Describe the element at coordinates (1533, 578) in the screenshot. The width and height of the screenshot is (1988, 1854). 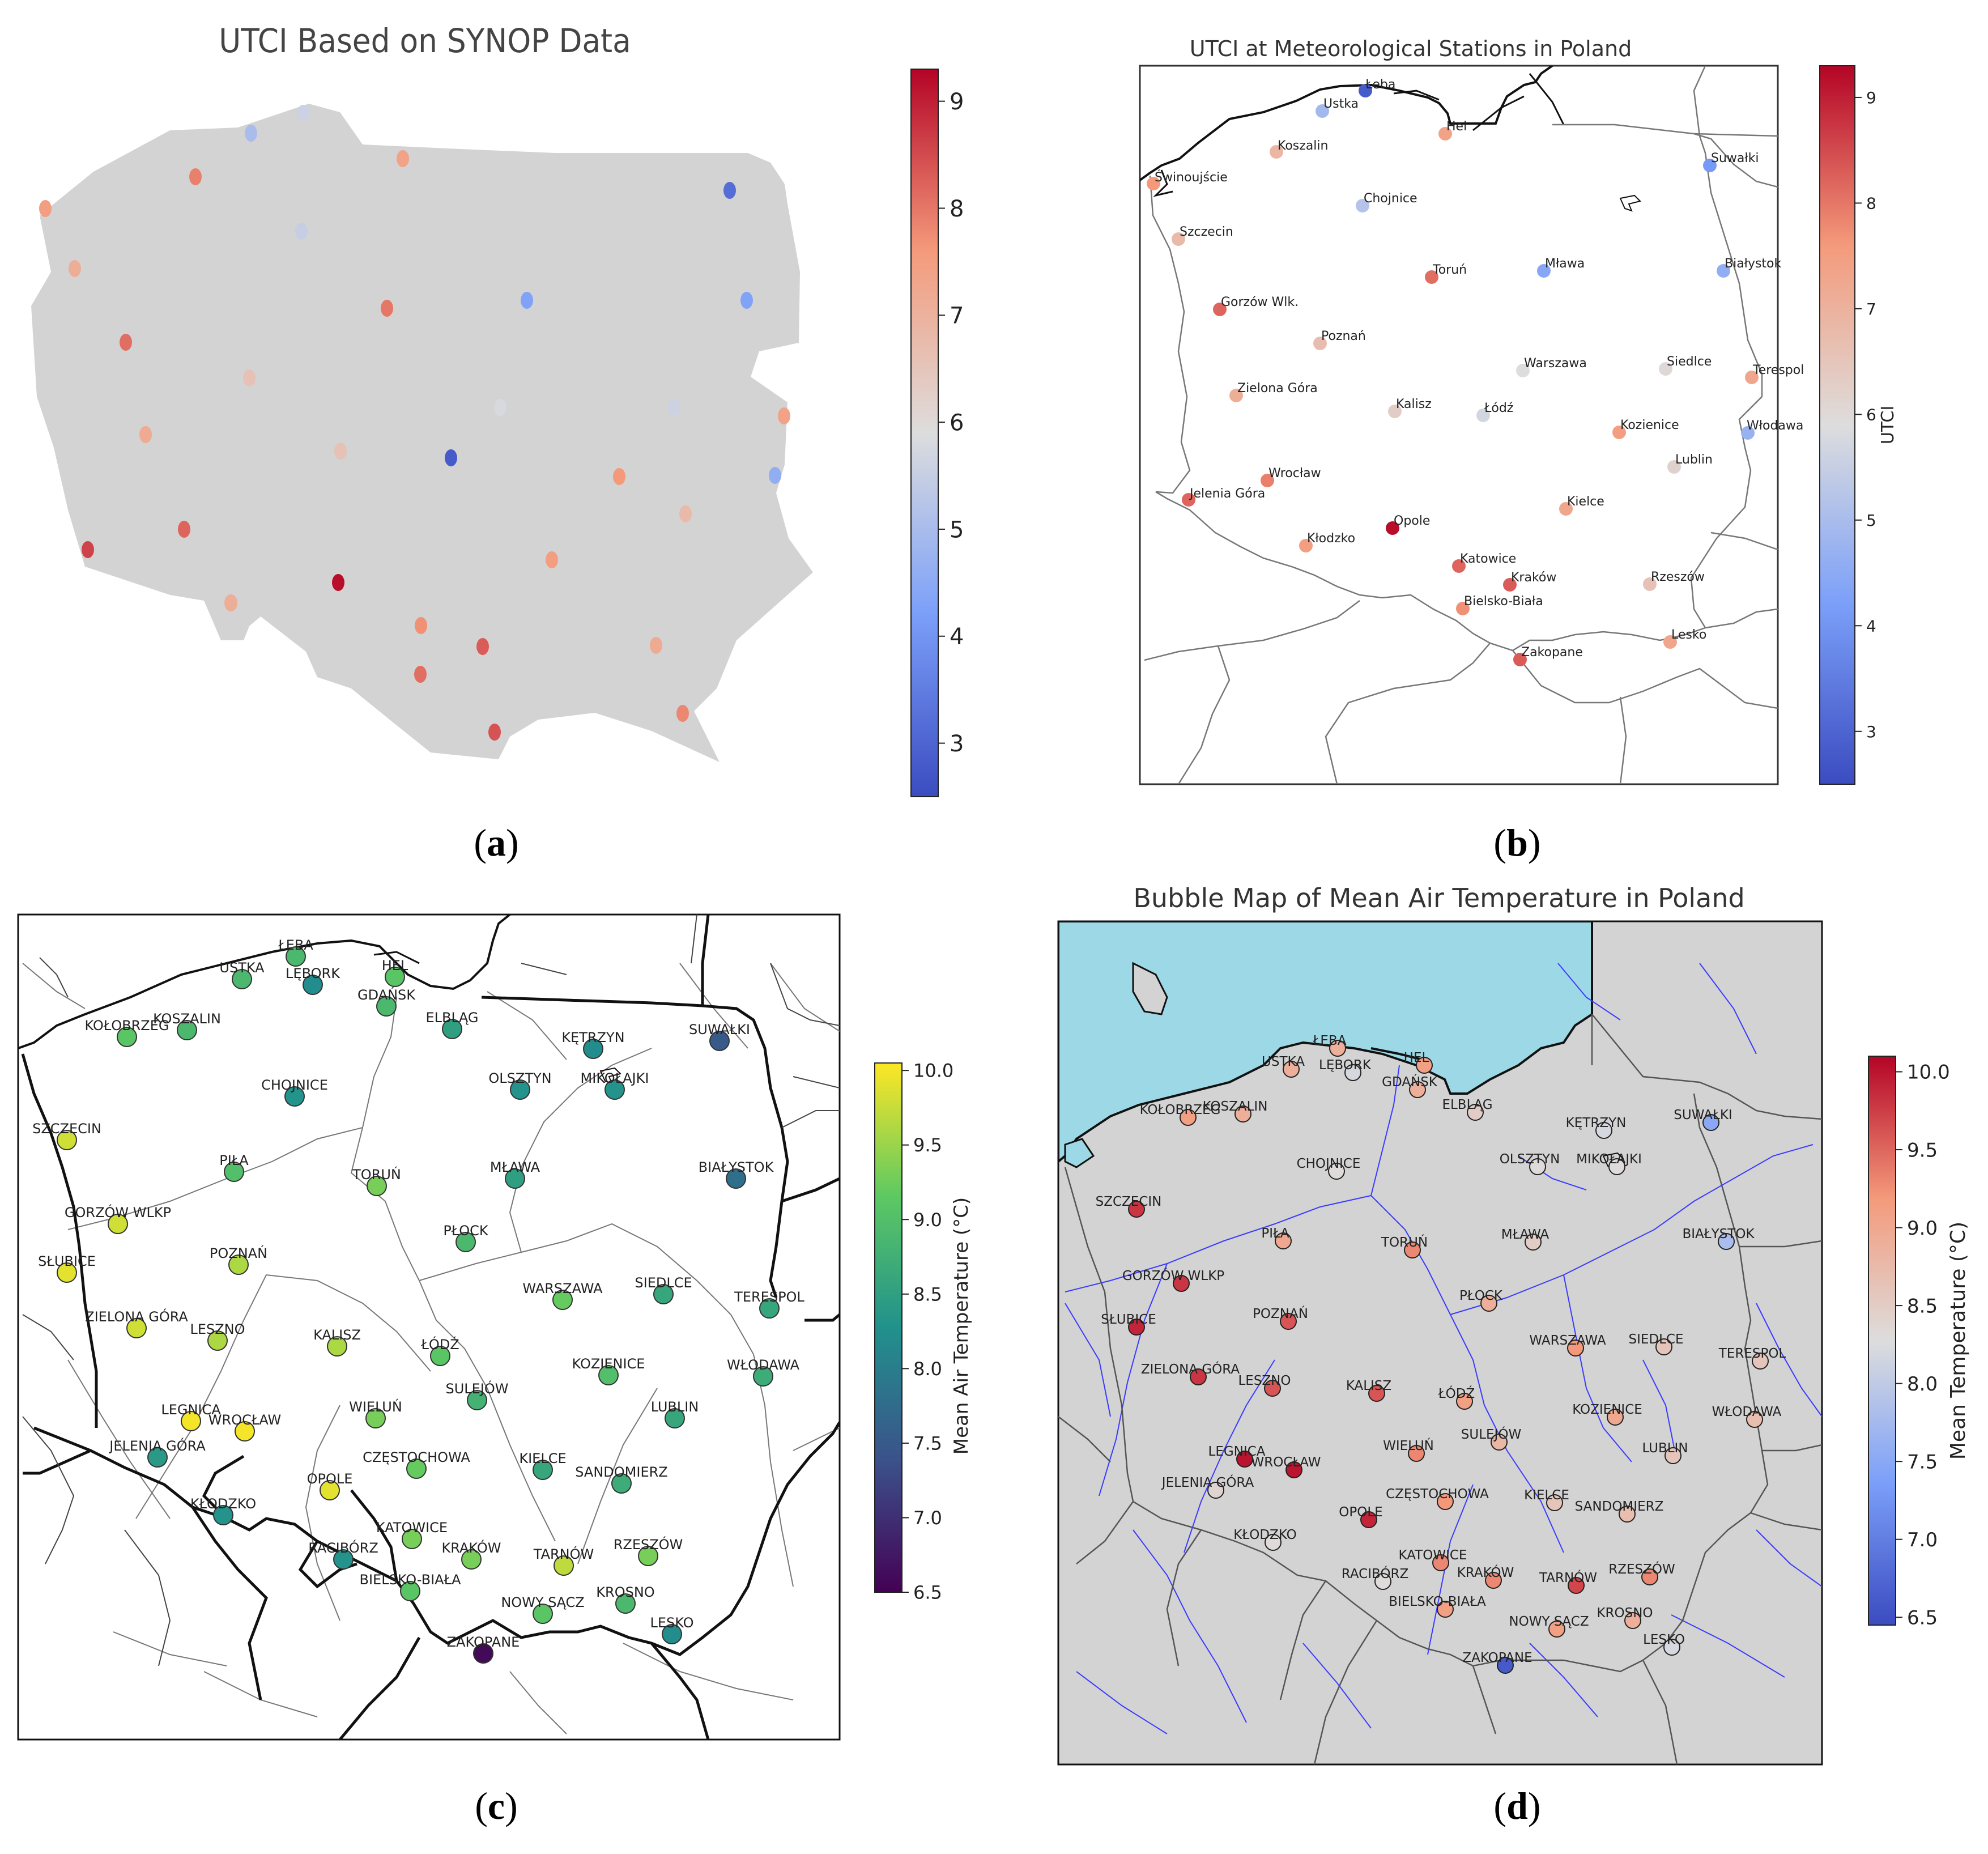
I see `station-label: Kraków` at that location.